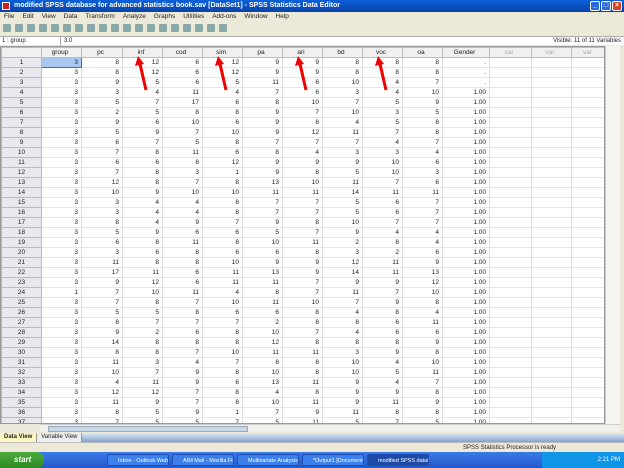 The width and height of the screenshot is (624, 468). What do you see at coordinates (422, 420) in the screenshot?
I see `cell-oa: 5` at bounding box center [422, 420].